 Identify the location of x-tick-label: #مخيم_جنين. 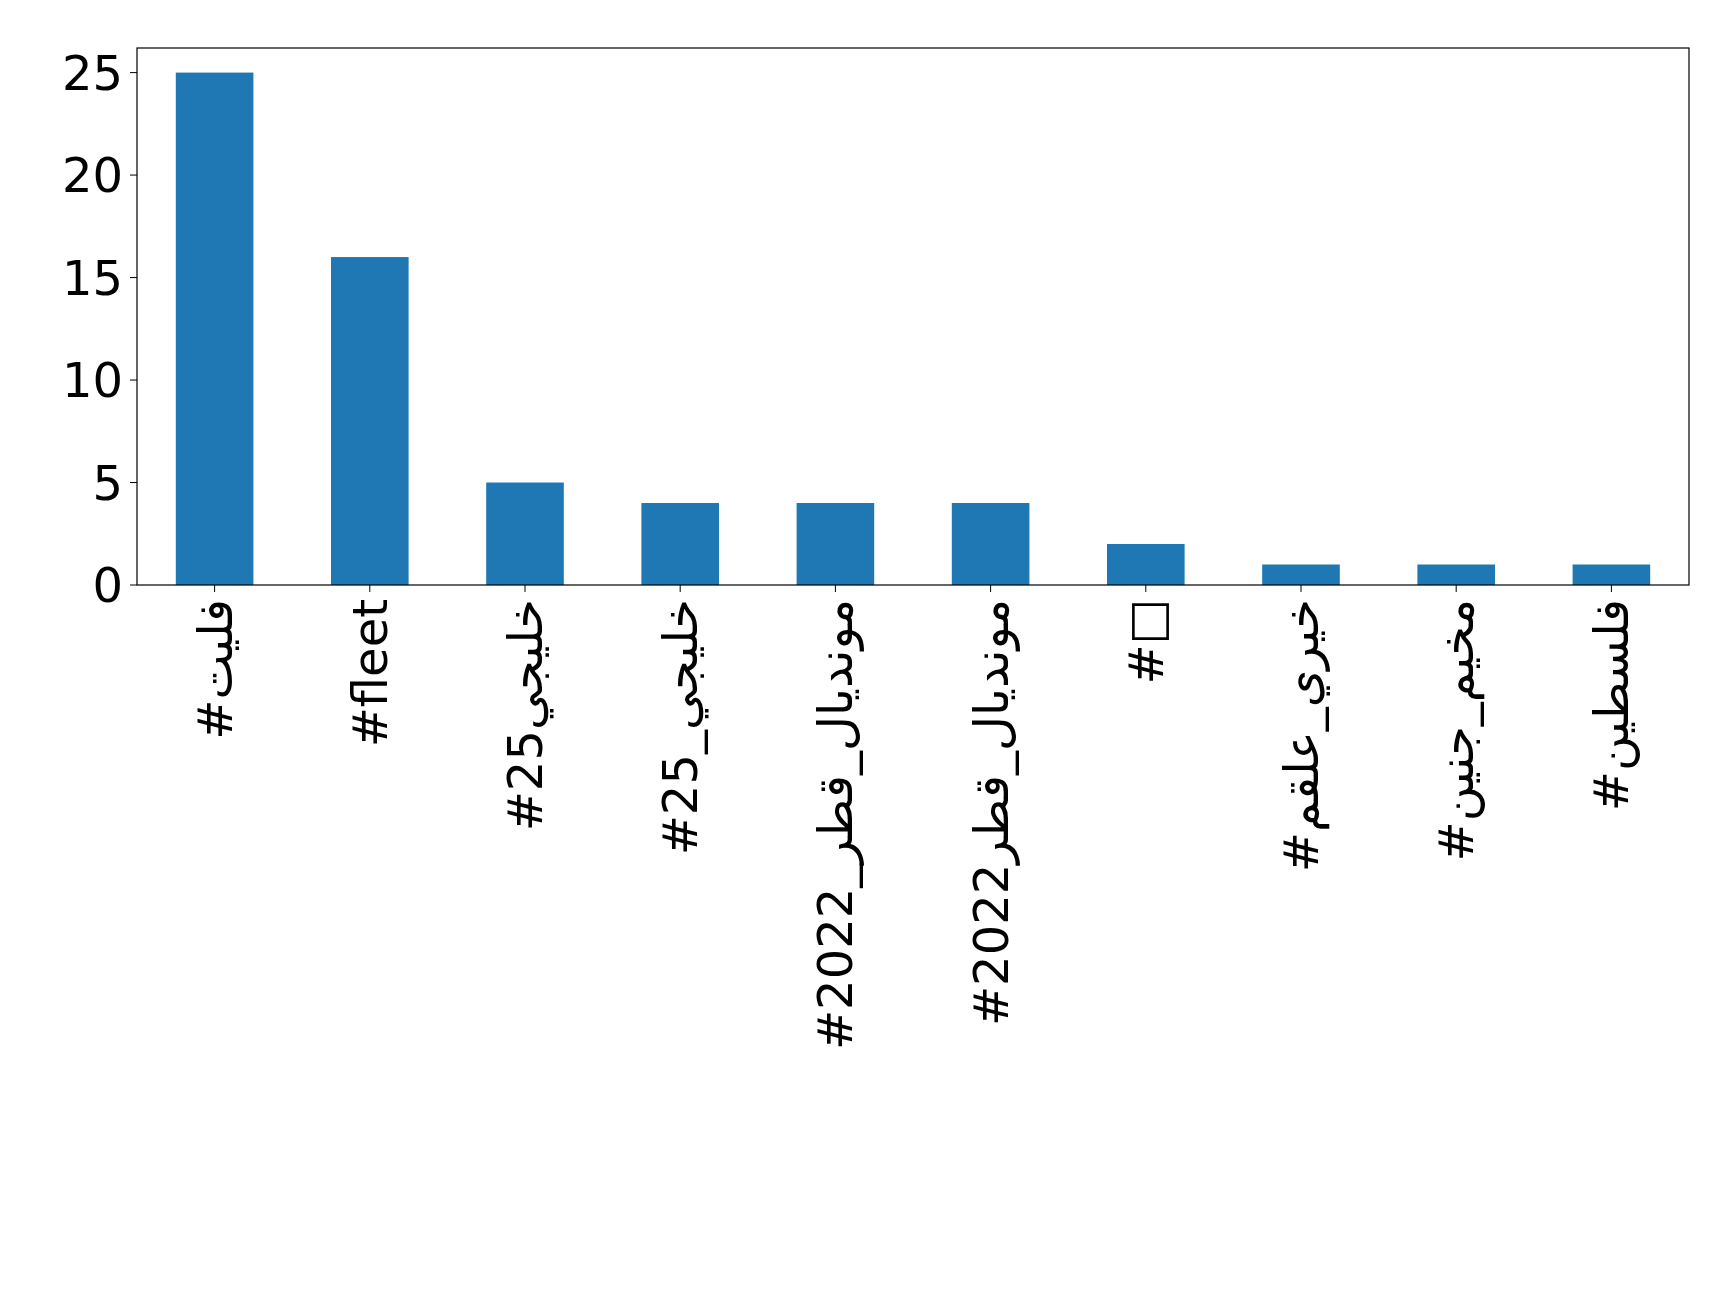
(1457, 730).